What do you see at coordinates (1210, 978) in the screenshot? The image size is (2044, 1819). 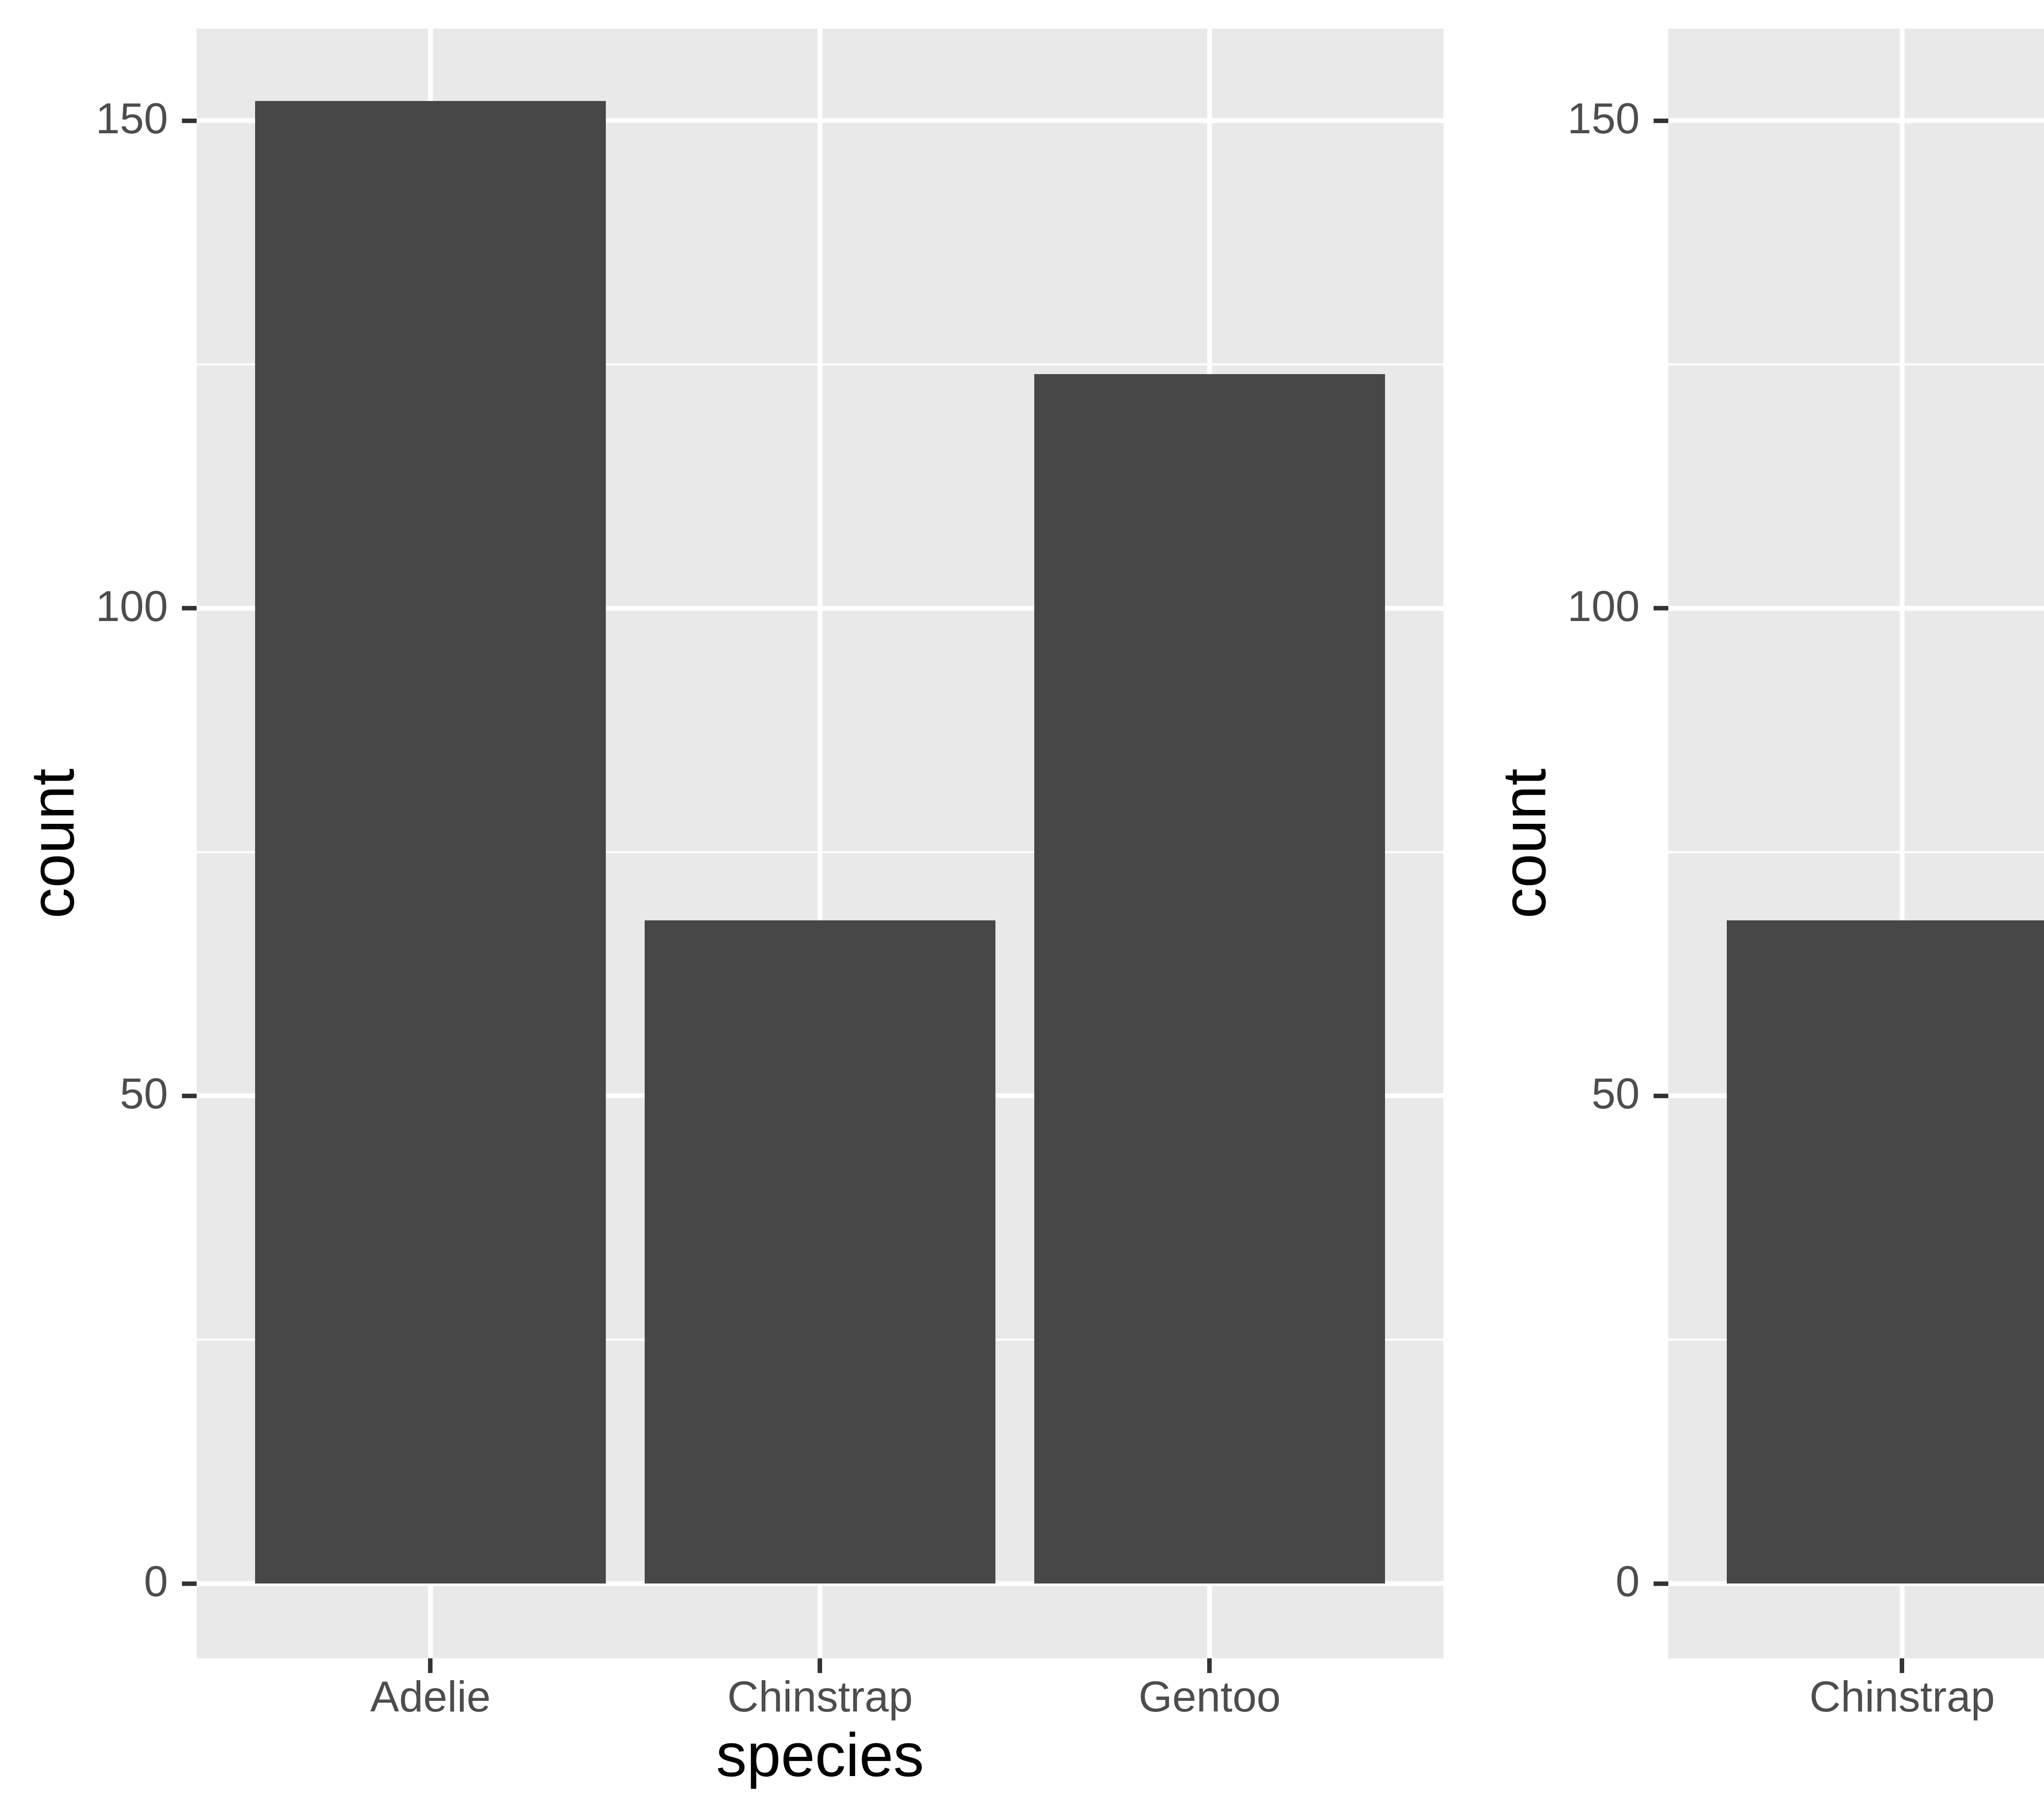 I see `bar-gentoo` at bounding box center [1210, 978].